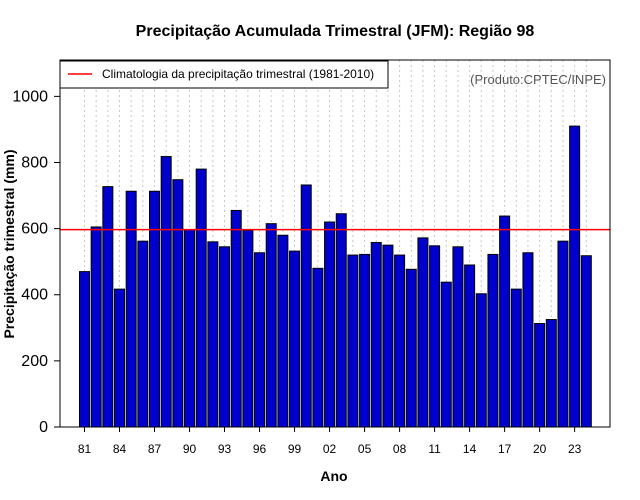 This screenshot has height=500, width=640. Describe the element at coordinates (34, 295) in the screenshot. I see `y-tick-label: 400` at that location.